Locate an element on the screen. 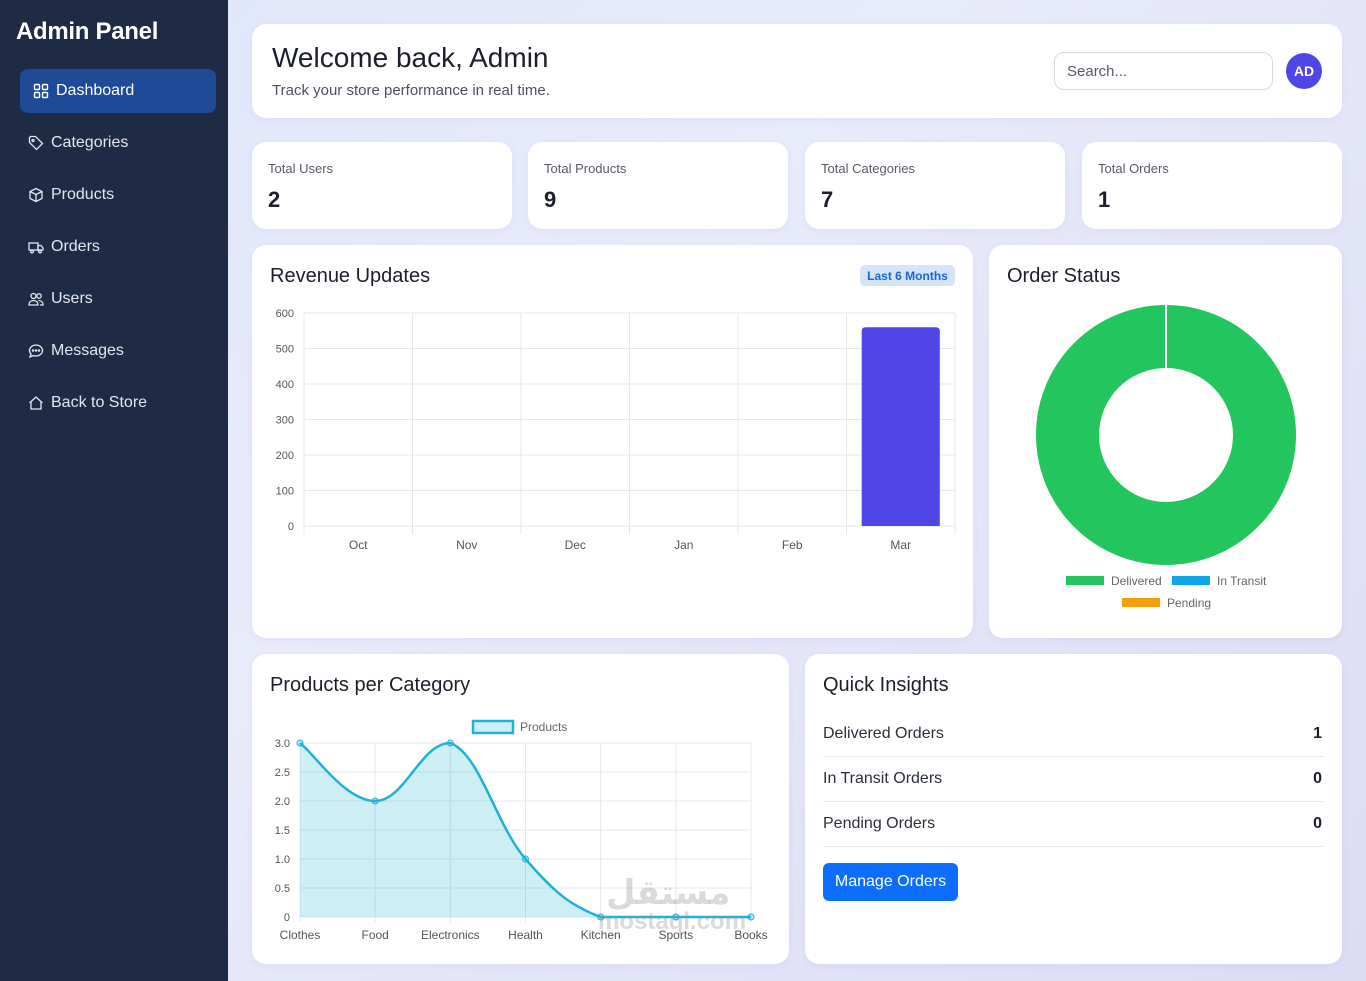 The width and height of the screenshot is (1366, 981). insights-title: Quick Insights is located at coordinates (886, 685).